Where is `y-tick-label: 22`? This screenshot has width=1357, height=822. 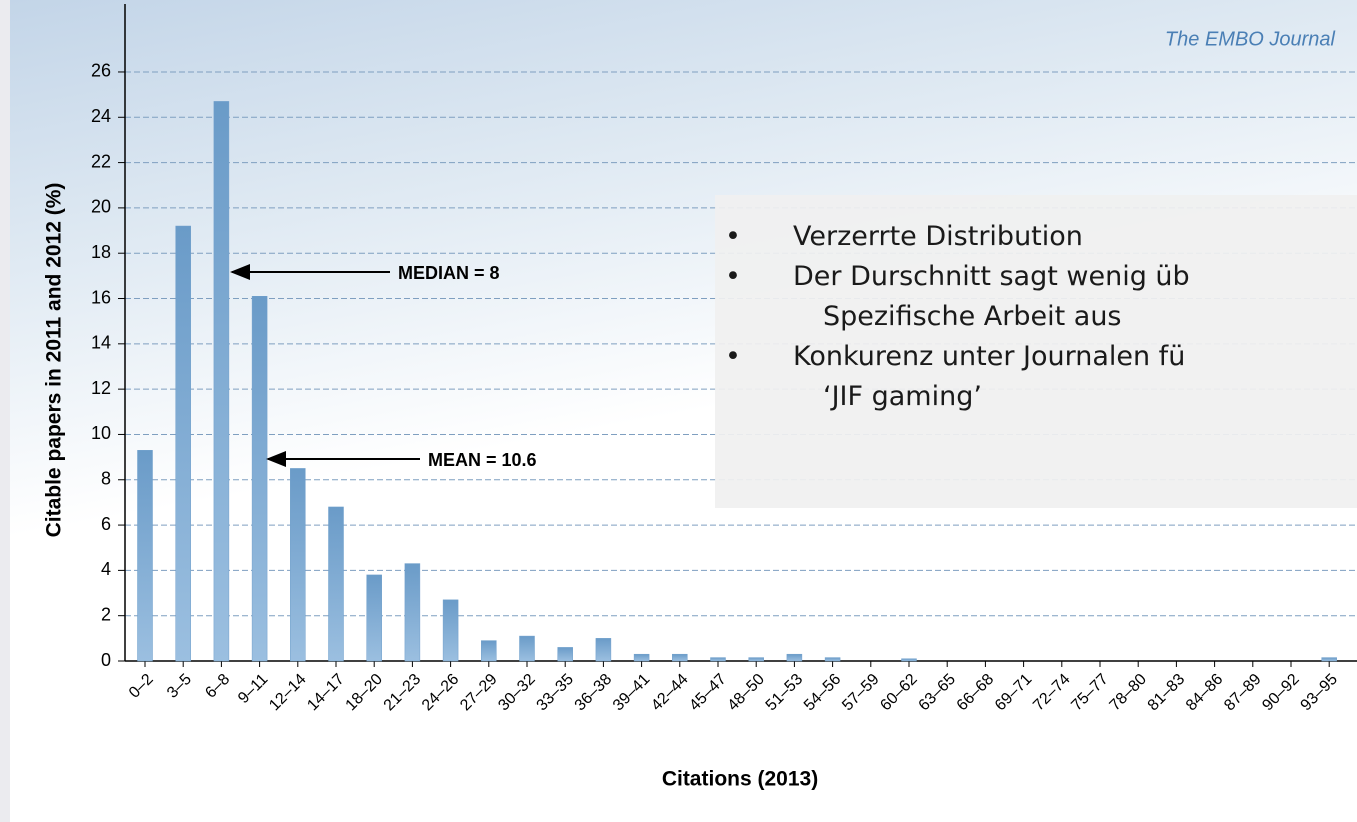
y-tick-label: 22 is located at coordinates (101, 161).